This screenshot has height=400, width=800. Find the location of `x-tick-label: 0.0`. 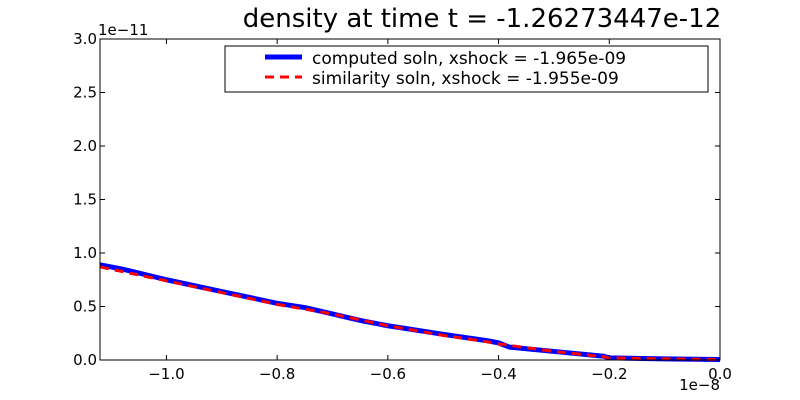

x-tick-label: 0.0 is located at coordinates (720, 374).